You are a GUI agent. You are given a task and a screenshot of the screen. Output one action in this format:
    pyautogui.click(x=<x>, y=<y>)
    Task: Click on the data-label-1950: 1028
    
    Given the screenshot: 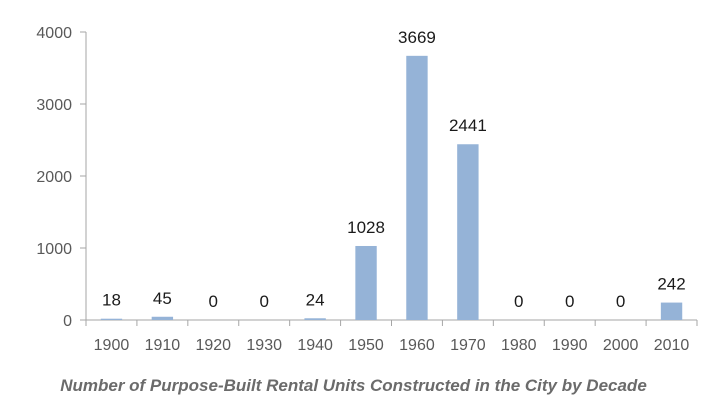 What is the action you would take?
    pyautogui.click(x=366, y=227)
    